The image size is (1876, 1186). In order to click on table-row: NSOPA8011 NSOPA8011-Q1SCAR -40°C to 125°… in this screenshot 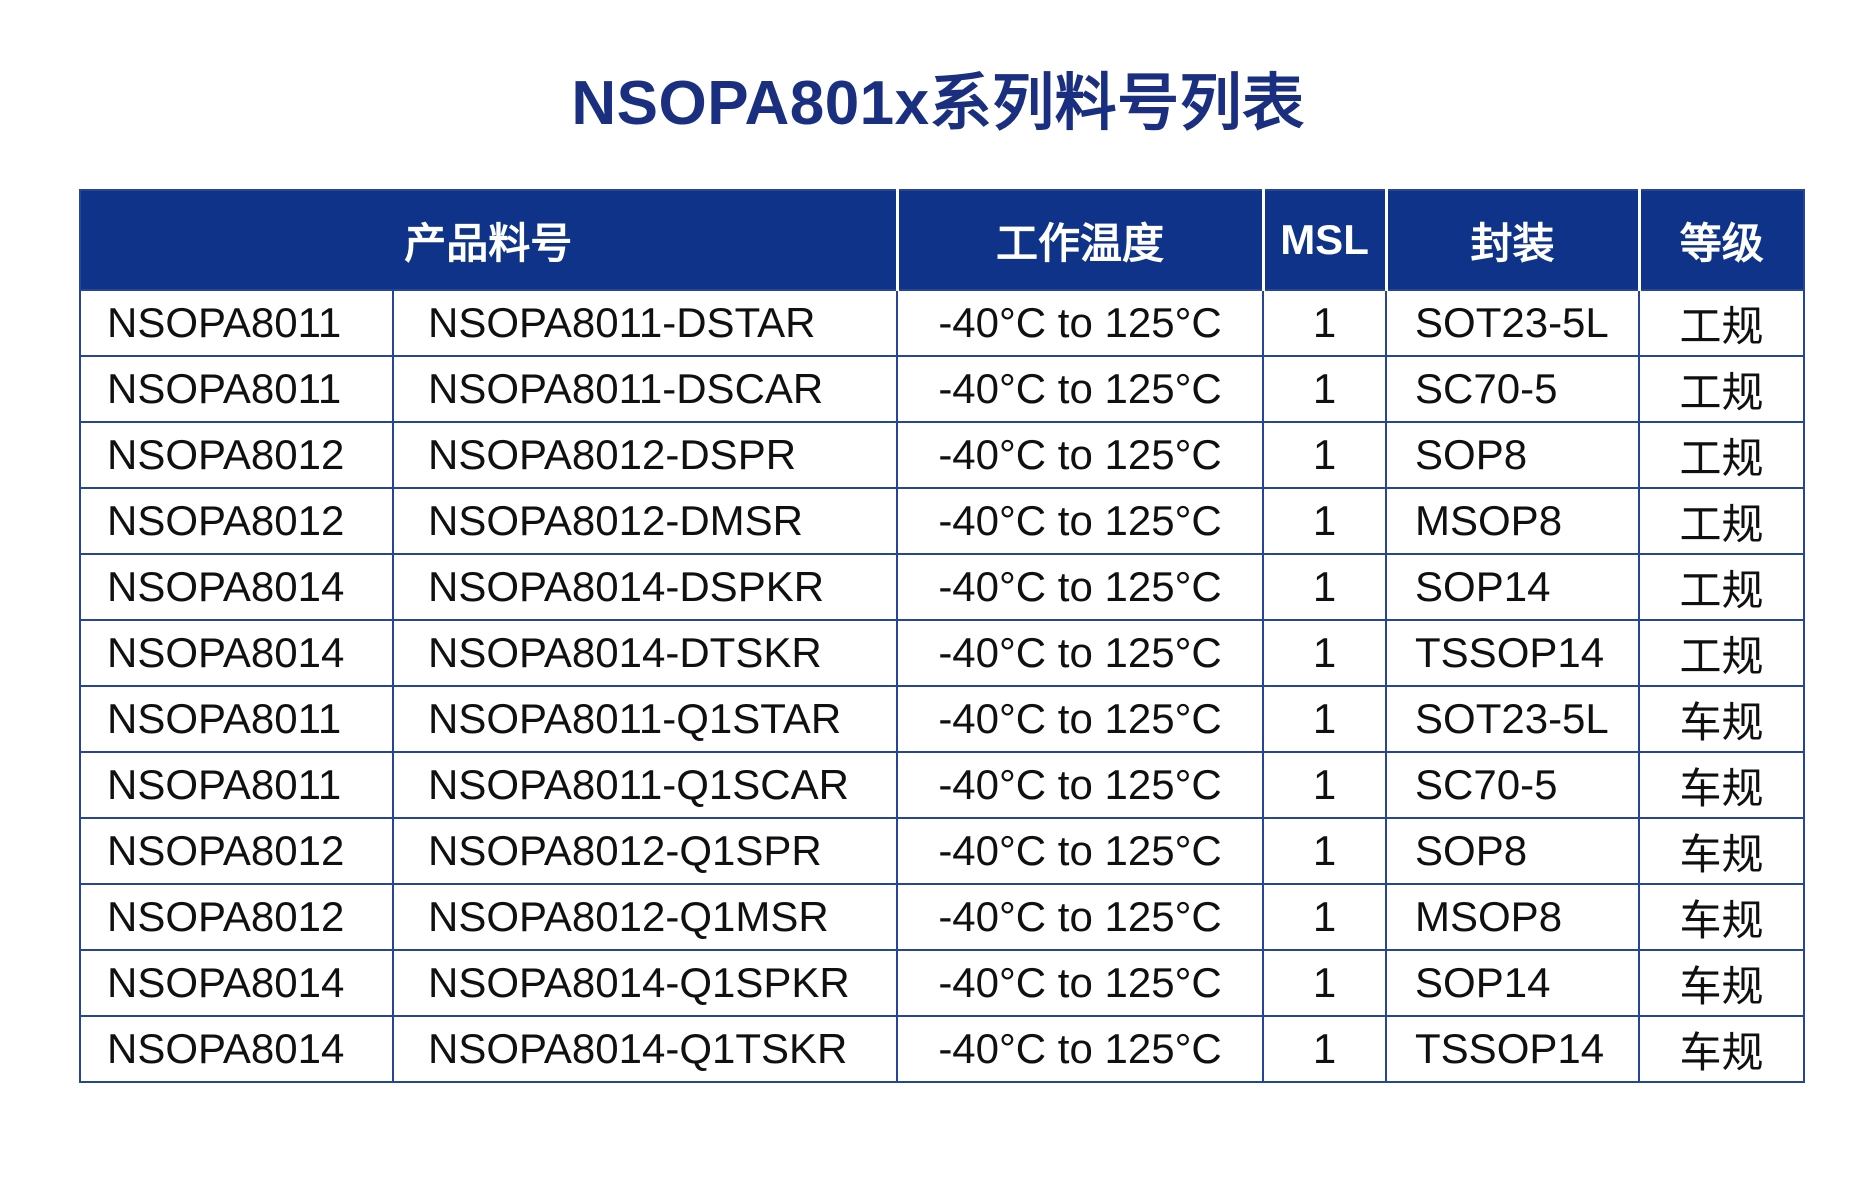, I will do `click(942, 785)`.